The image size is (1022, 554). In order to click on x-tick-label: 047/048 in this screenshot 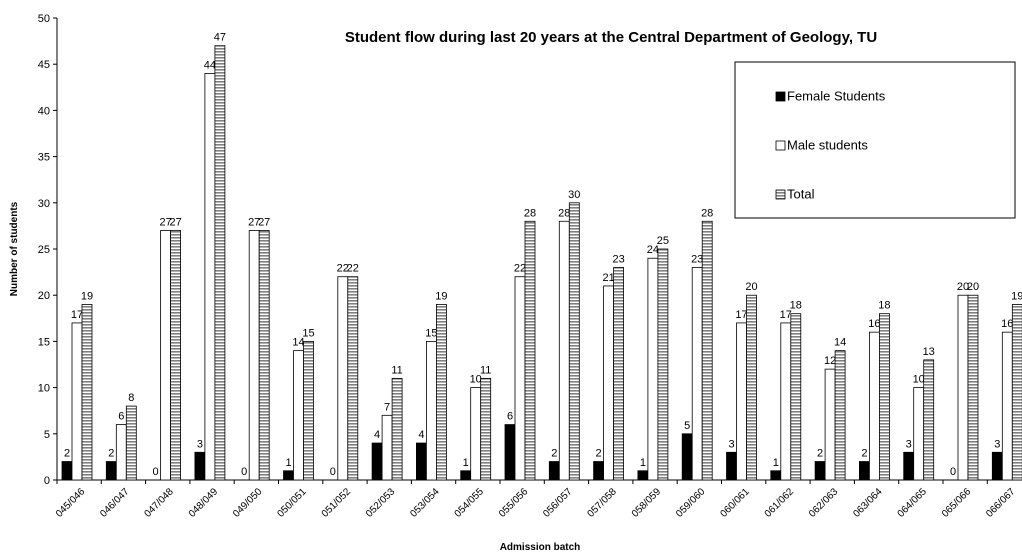, I will do `click(160, 503)`.